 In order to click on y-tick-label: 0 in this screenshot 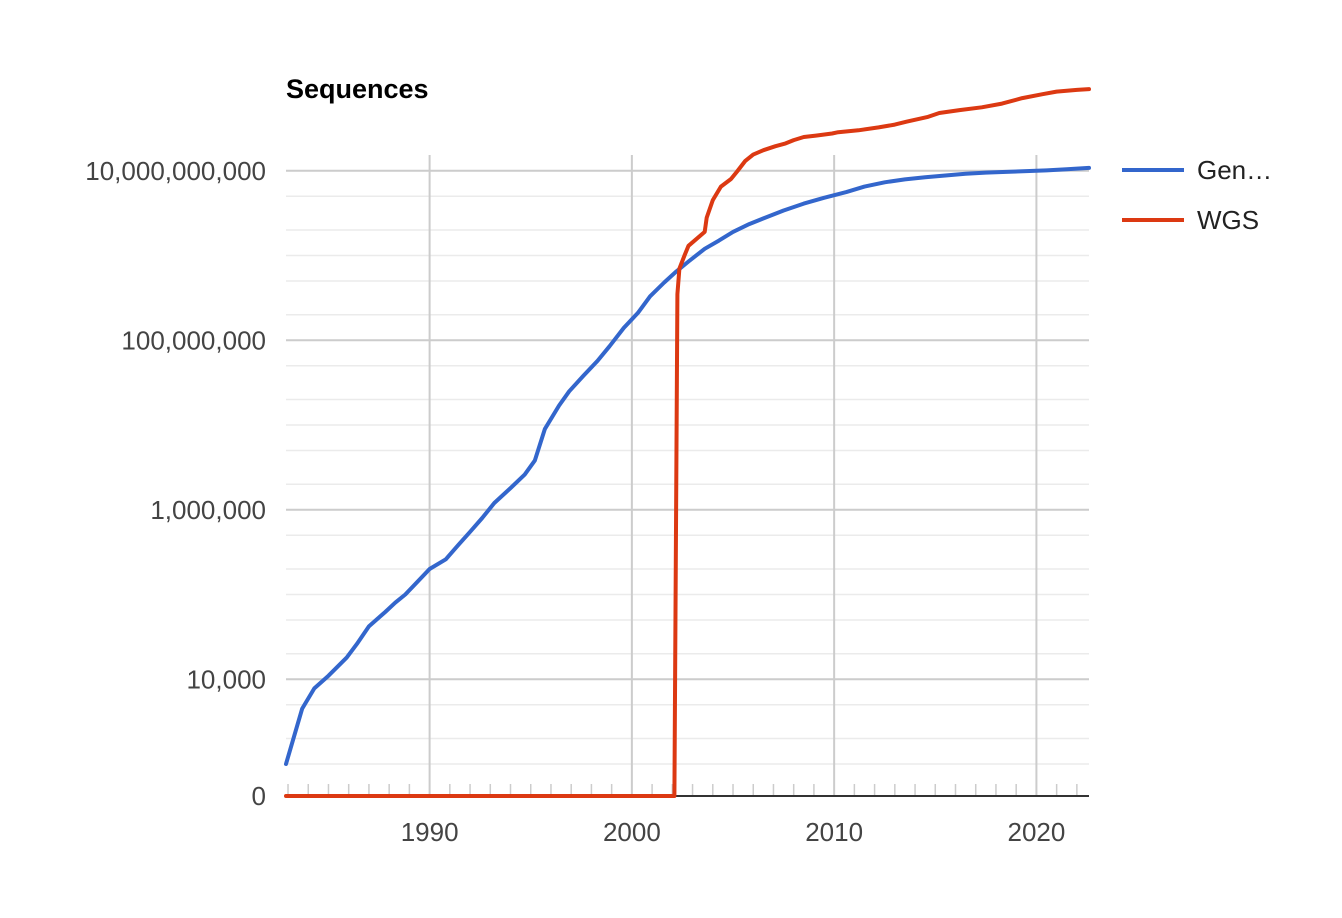, I will do `click(259, 796)`.